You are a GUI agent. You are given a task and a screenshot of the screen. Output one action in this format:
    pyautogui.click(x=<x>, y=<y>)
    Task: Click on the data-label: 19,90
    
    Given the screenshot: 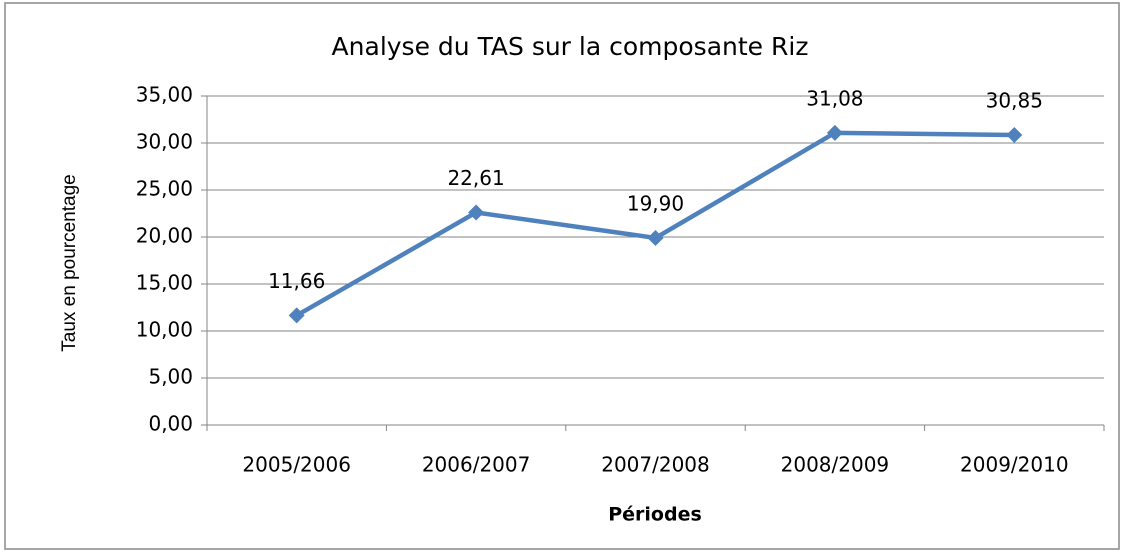 What is the action you would take?
    pyautogui.click(x=655, y=203)
    